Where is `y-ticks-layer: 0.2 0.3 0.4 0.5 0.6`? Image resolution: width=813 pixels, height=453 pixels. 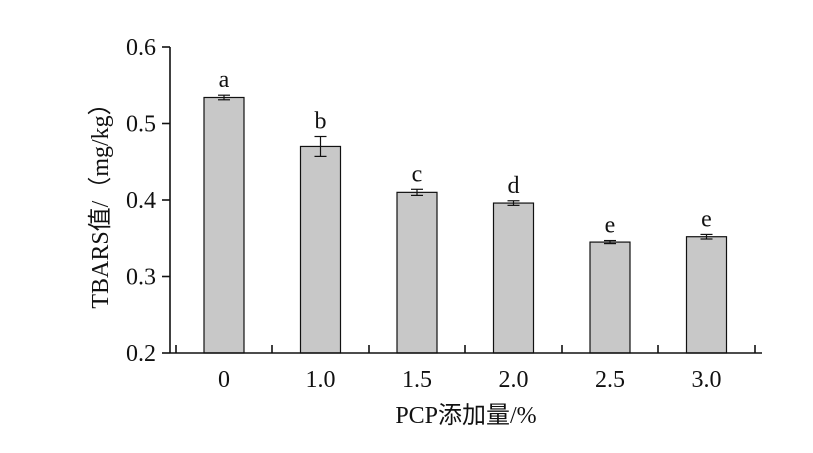 y-ticks-layer: 0.2 0.3 0.4 0.5 0.6 is located at coordinates (148, 201).